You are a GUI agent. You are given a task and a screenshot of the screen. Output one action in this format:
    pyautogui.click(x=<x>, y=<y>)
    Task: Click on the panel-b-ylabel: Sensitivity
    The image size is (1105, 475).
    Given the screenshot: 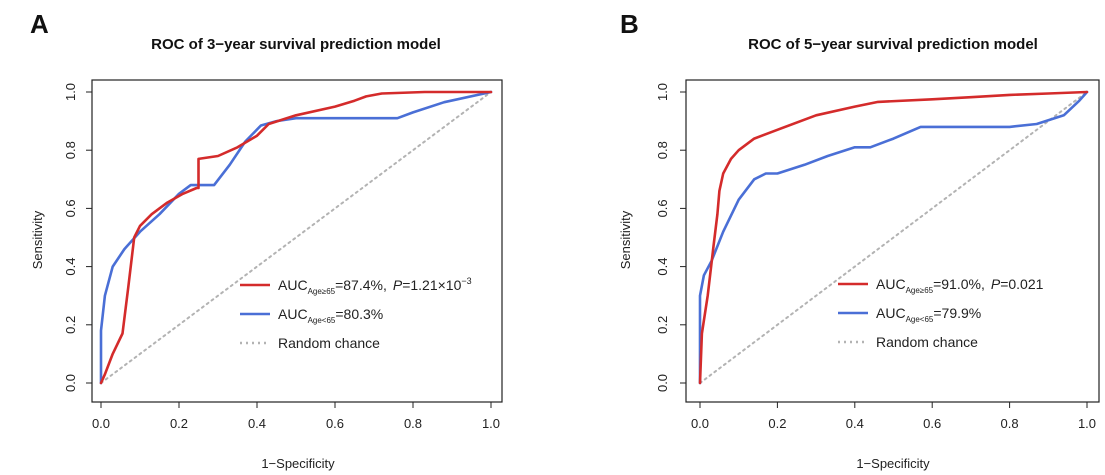 What is the action you would take?
    pyautogui.click(x=625, y=239)
    